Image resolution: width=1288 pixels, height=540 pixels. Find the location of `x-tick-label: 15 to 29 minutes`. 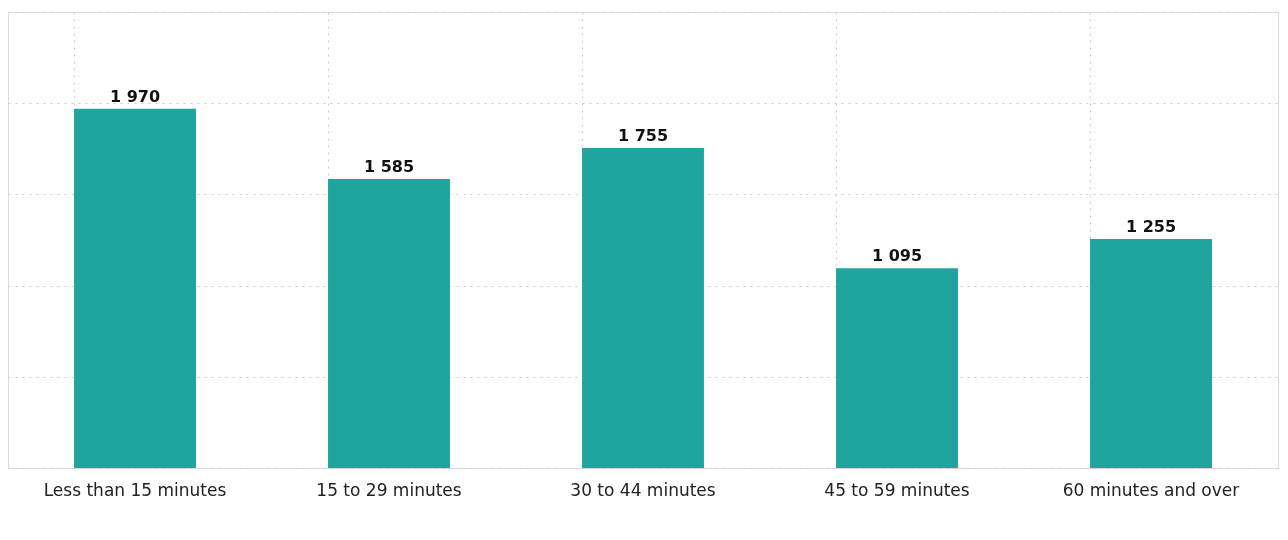

x-tick-label: 15 to 29 minutes is located at coordinates (389, 489).